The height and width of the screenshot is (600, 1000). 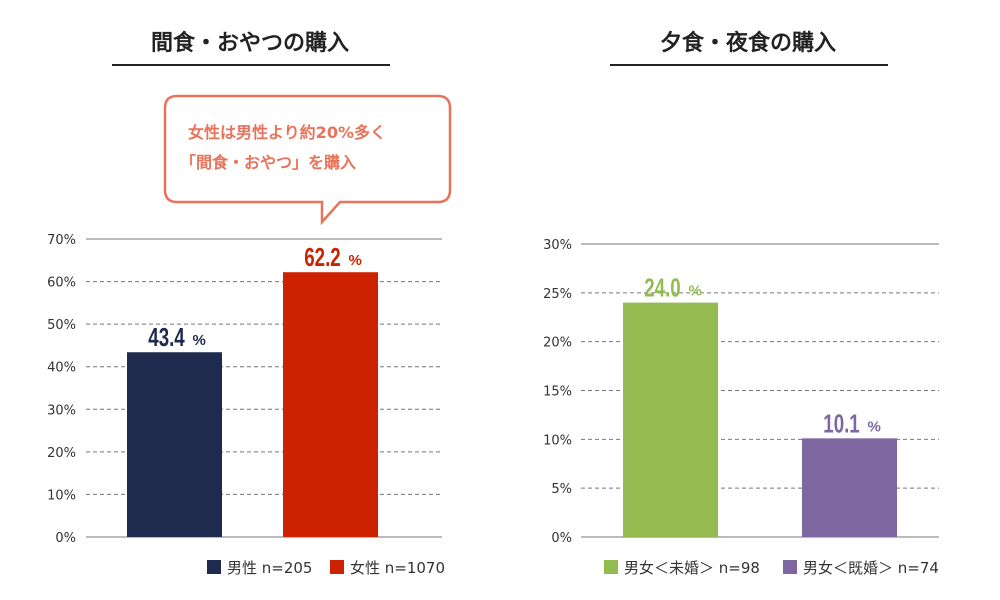 I want to click on data-label: 43.4, so click(x=166, y=337).